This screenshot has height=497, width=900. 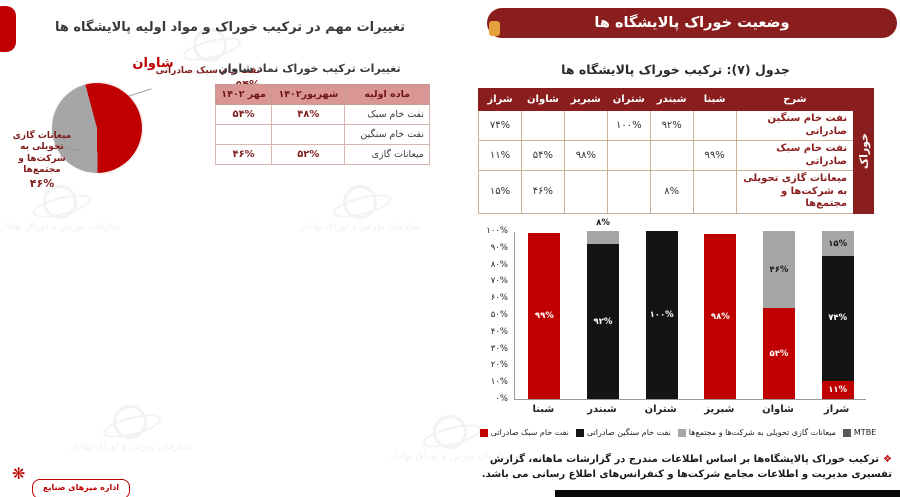 What do you see at coordinates (720, 316) in the screenshot?
I see `bar-value-label: ۹۸%` at bounding box center [720, 316].